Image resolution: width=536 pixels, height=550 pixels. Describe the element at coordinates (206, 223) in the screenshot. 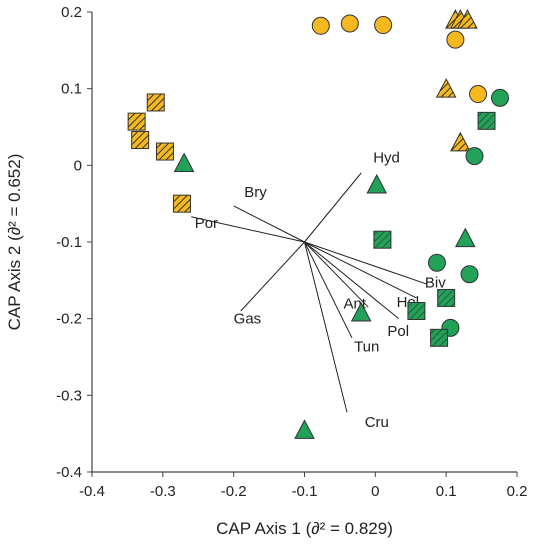

I see `vector-label-por: Por` at that location.